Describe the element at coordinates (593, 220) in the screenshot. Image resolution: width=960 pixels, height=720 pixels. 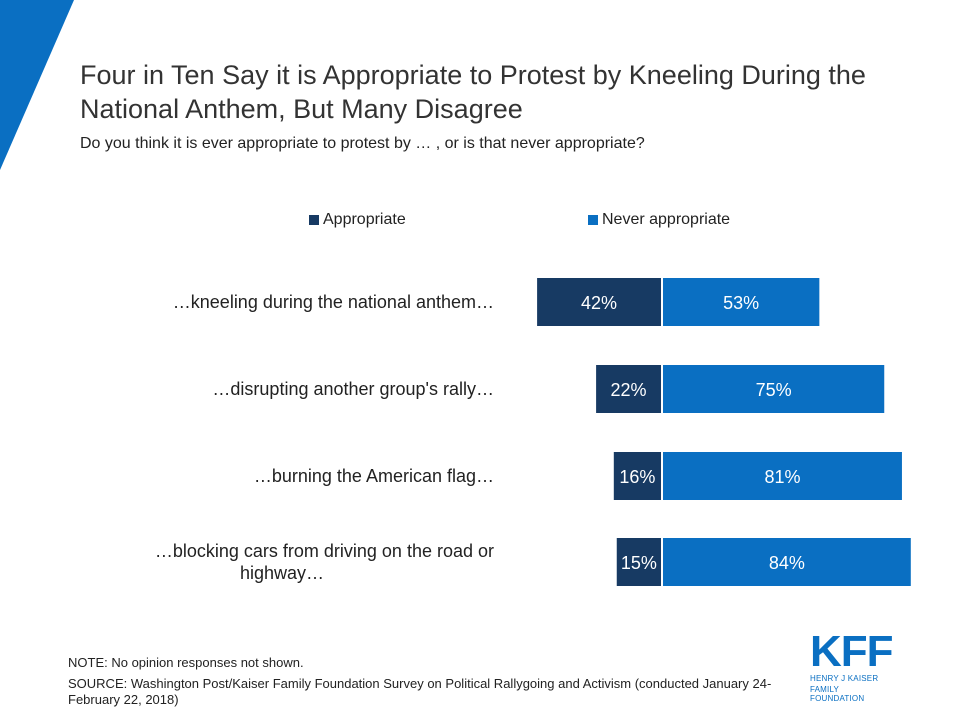
I see `legend-swatch-never-appropriate` at that location.